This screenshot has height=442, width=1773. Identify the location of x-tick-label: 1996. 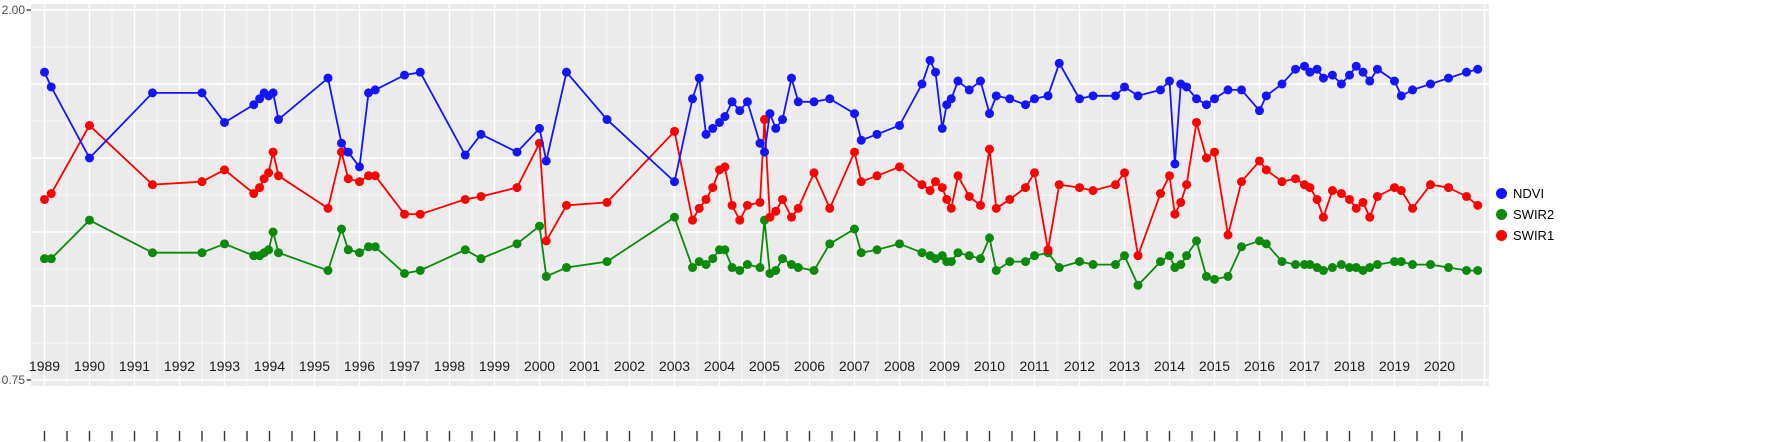
(359, 366).